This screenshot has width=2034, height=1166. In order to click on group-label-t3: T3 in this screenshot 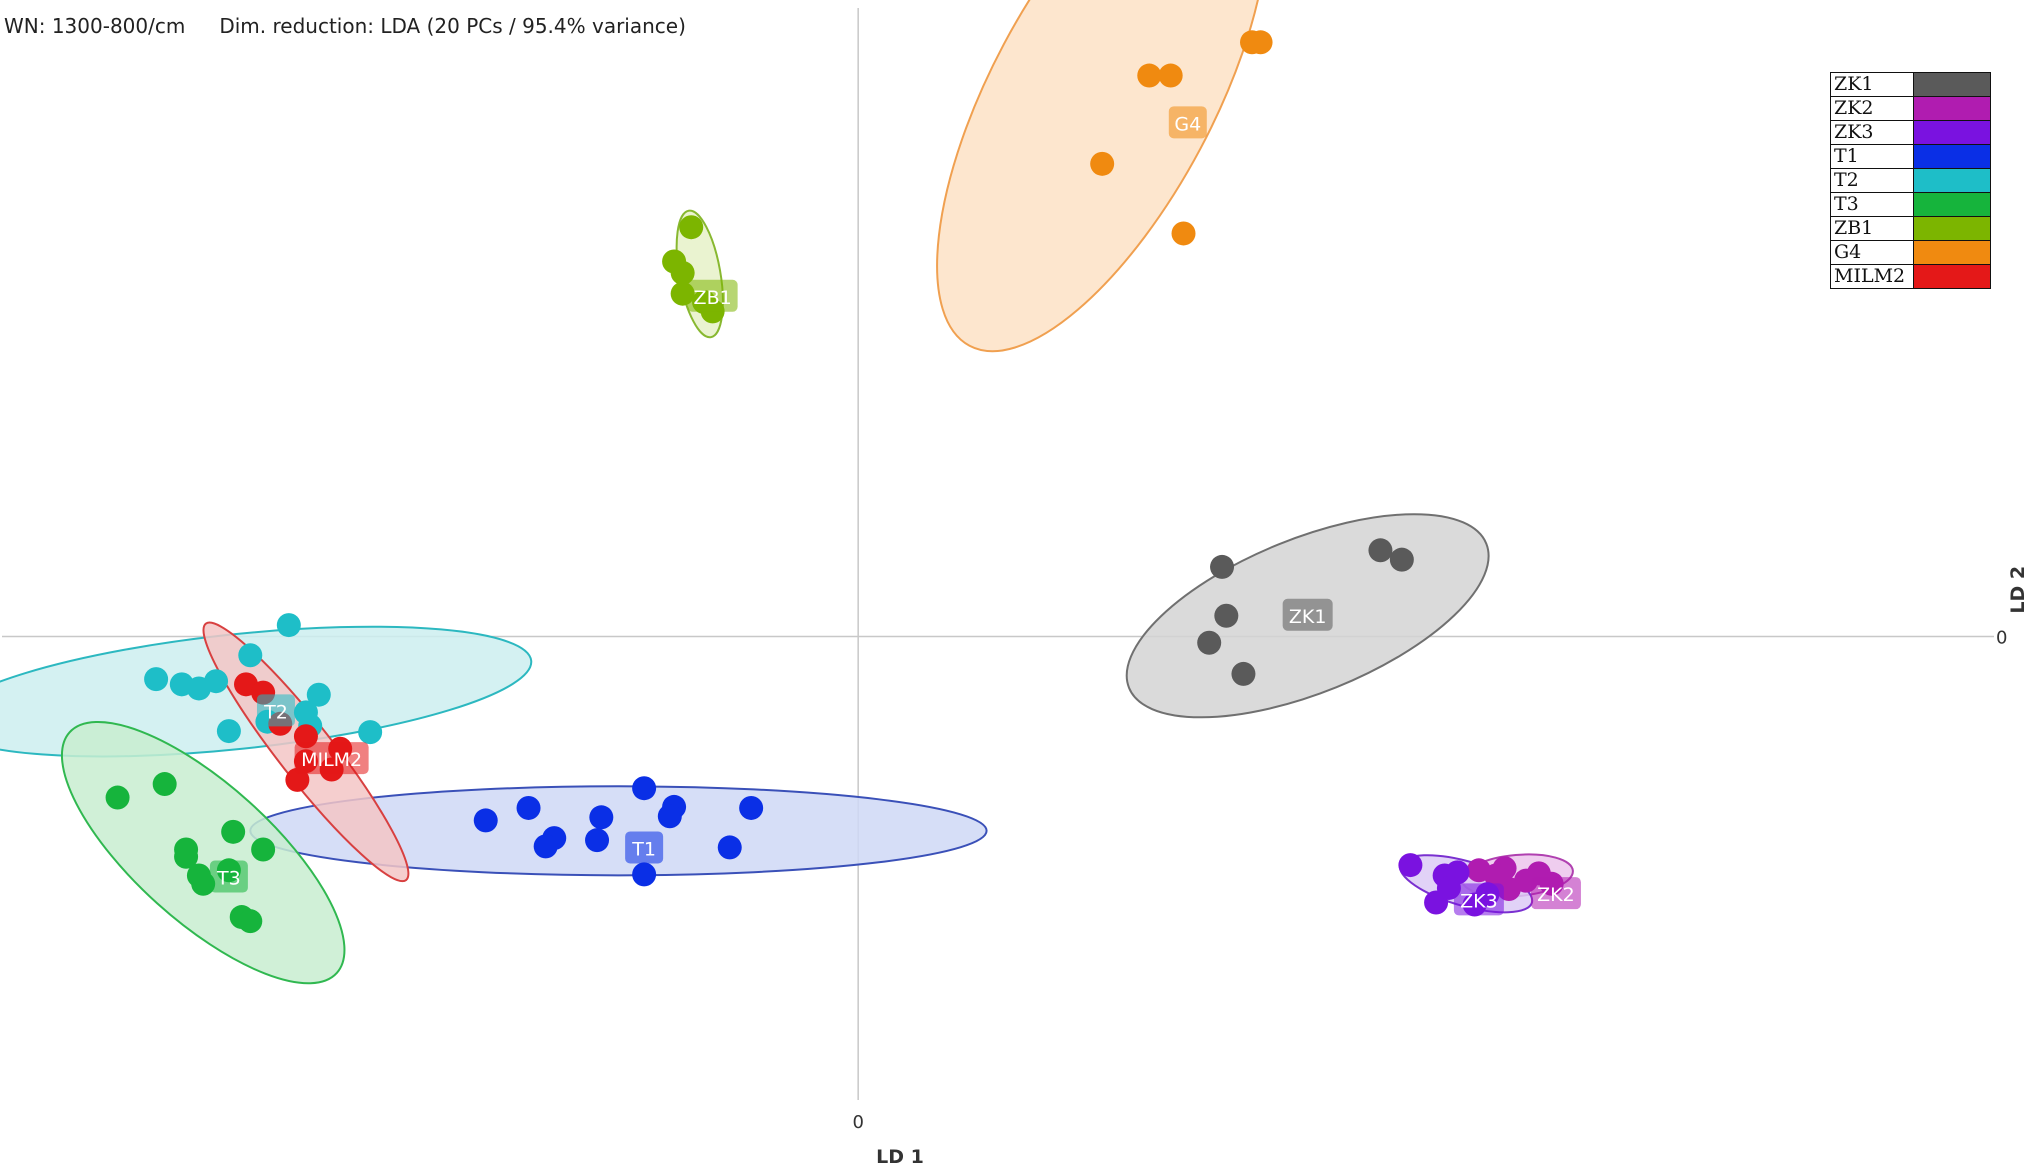, I will do `click(228, 876)`.